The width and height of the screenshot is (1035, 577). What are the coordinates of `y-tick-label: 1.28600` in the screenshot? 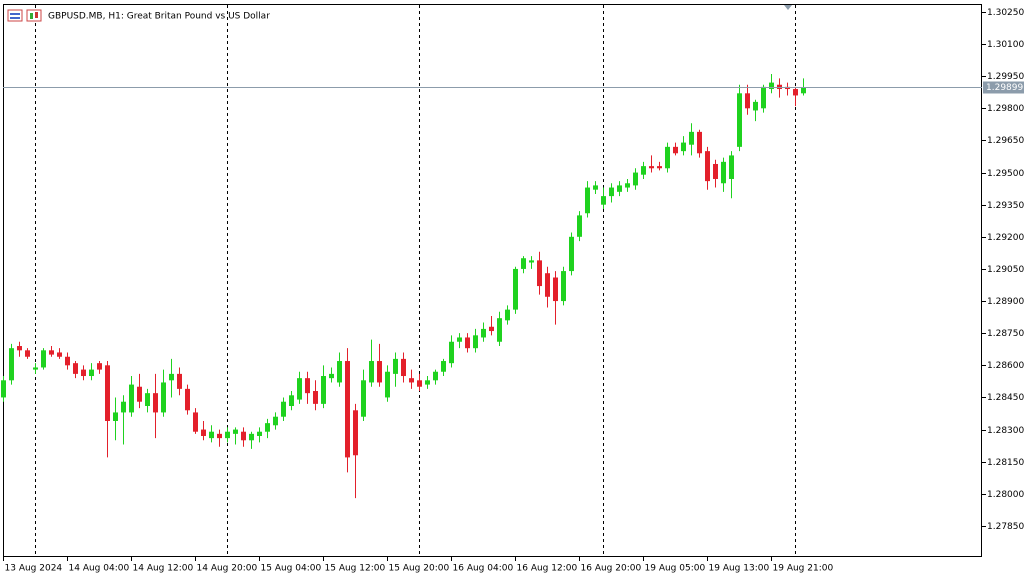 It's located at (1005, 366).